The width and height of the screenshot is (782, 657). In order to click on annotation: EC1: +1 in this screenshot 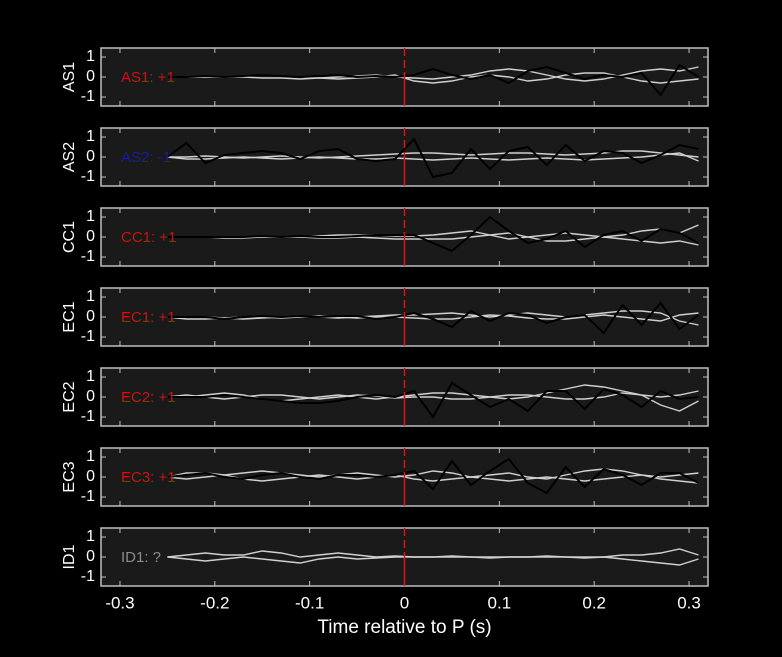, I will do `click(148, 317)`.